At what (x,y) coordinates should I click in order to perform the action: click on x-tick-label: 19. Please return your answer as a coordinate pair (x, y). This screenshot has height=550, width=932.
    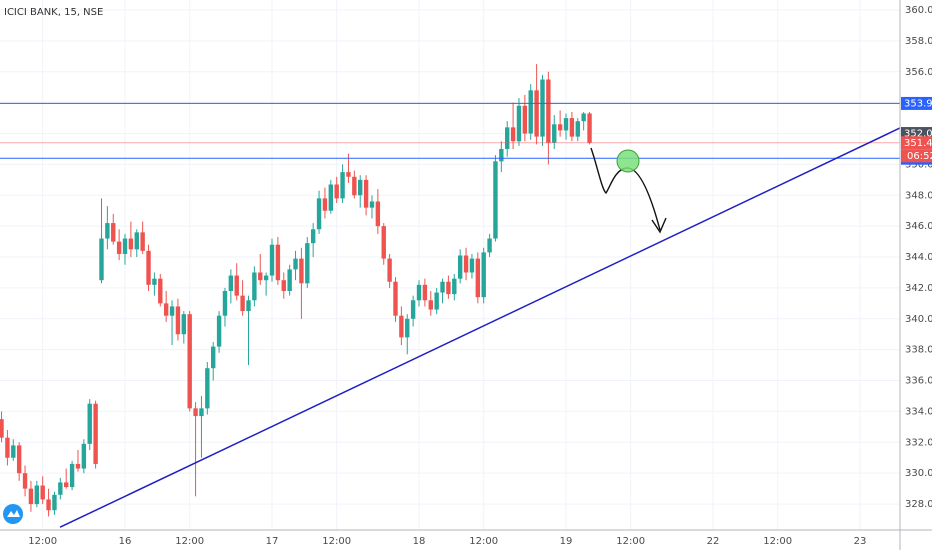
    Looking at the image, I should click on (566, 541).